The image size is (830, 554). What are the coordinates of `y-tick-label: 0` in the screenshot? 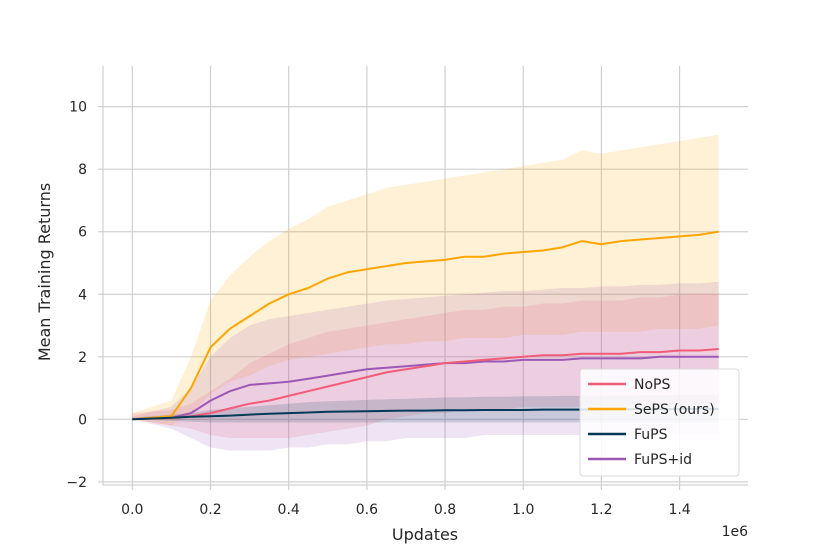 It's located at (82, 420).